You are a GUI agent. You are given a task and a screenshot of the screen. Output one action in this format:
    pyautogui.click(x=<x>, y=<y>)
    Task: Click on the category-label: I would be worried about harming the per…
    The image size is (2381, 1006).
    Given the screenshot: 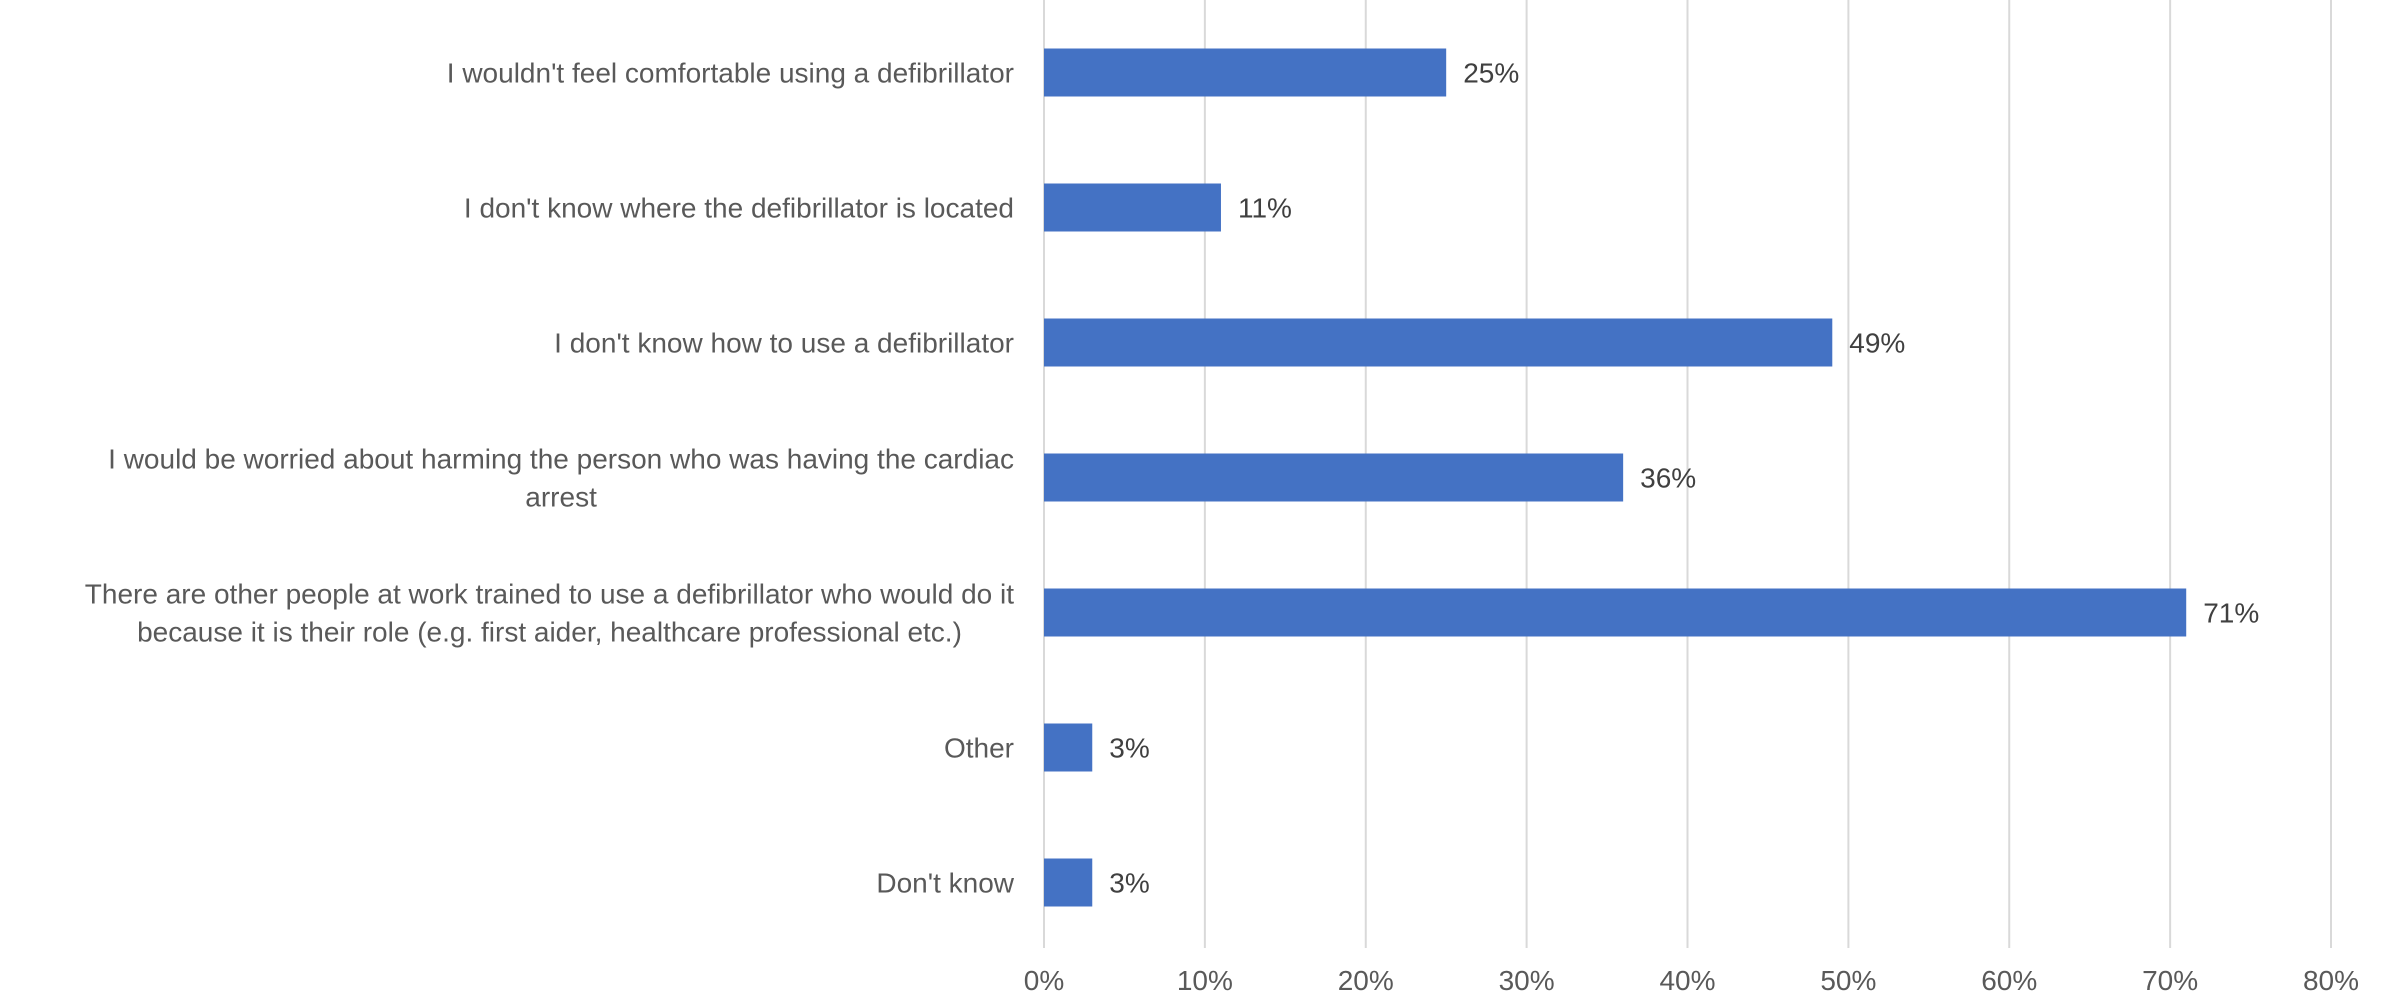 What is the action you would take?
    pyautogui.click(x=561, y=459)
    